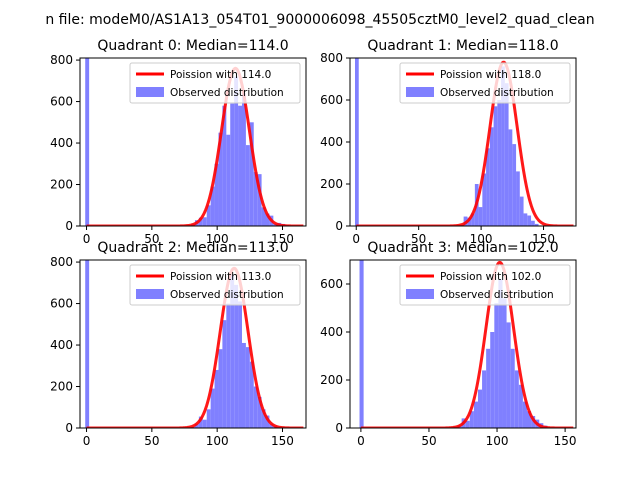 This screenshot has width=640, height=480. I want to click on quadrant-3-frame, so click(463, 344).